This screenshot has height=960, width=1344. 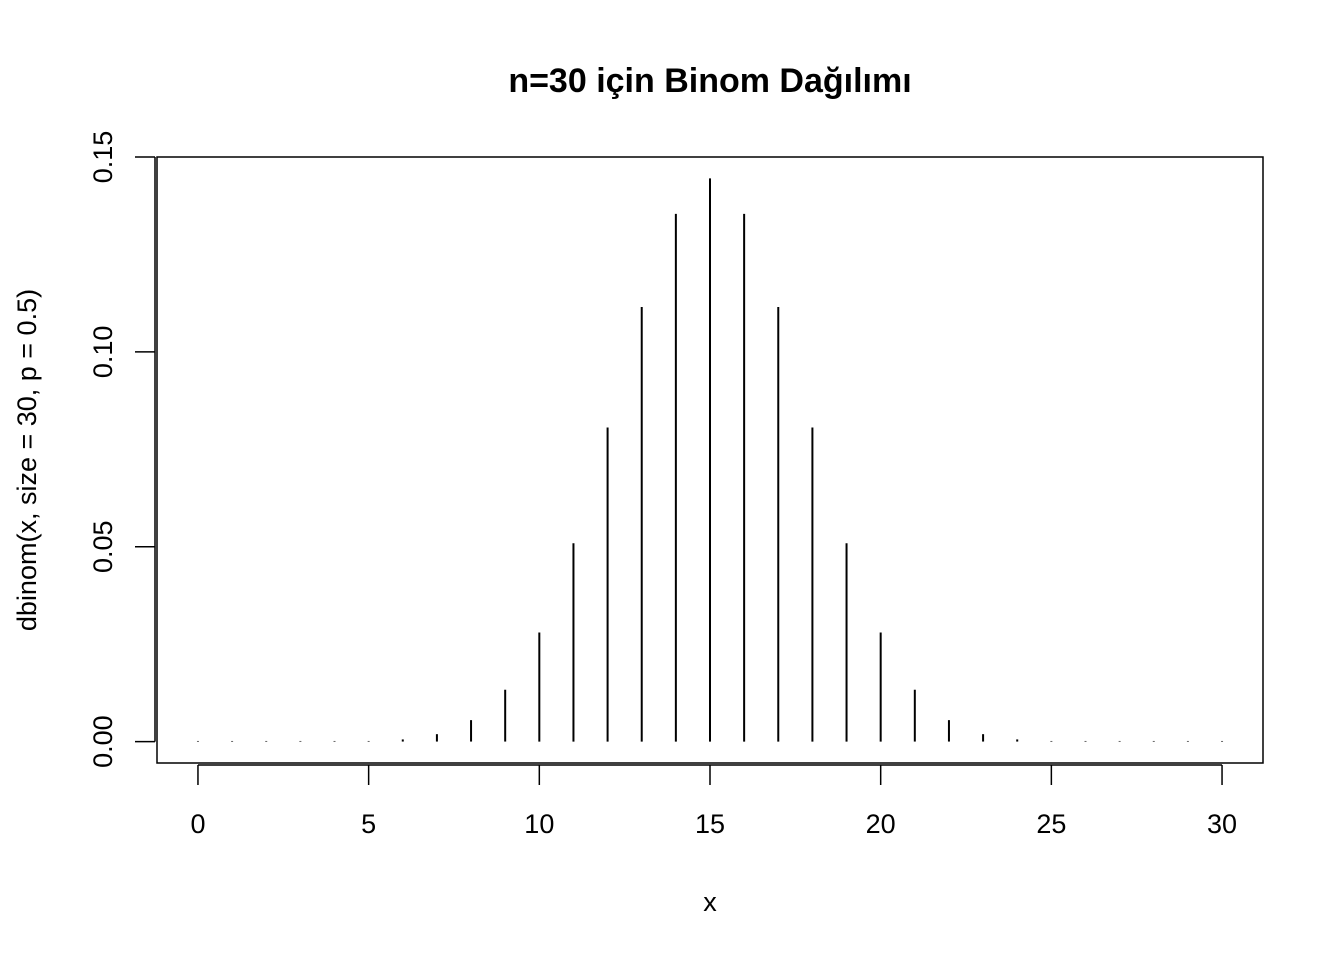 What do you see at coordinates (103, 352) in the screenshot?
I see `y-tick-label: 0.10` at bounding box center [103, 352].